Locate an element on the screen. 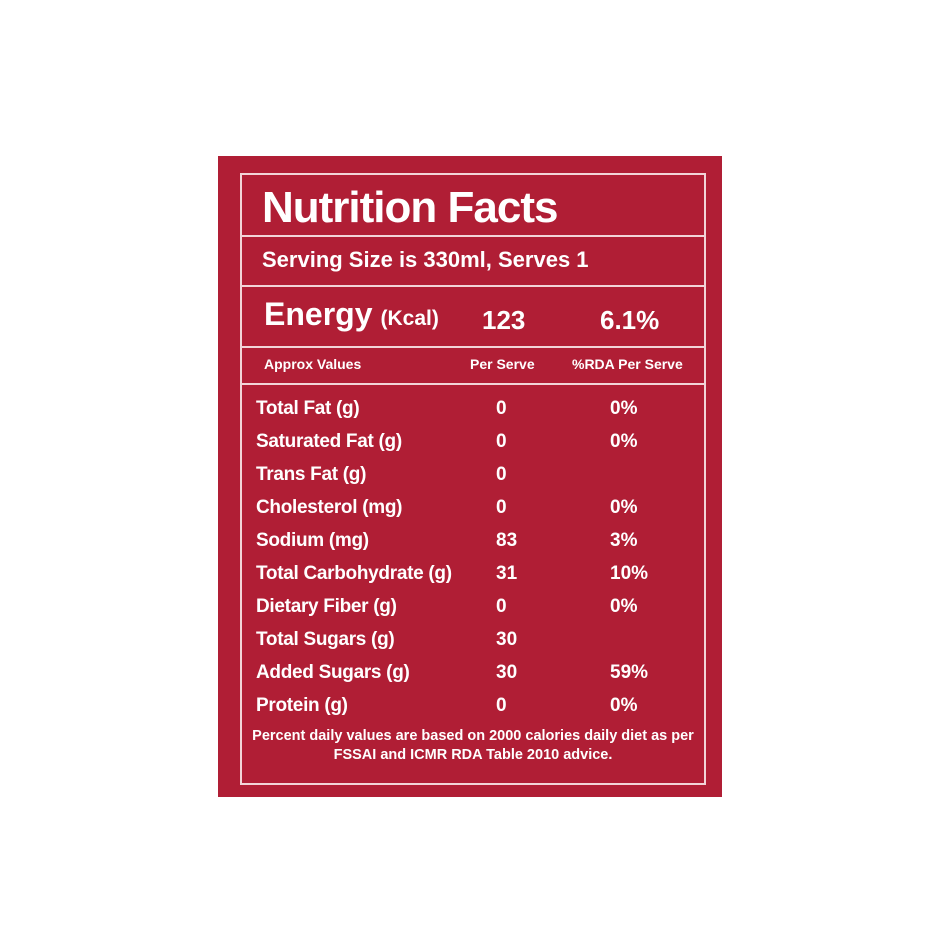  energy-label: Energy (Kcal) is located at coordinates (351, 314).